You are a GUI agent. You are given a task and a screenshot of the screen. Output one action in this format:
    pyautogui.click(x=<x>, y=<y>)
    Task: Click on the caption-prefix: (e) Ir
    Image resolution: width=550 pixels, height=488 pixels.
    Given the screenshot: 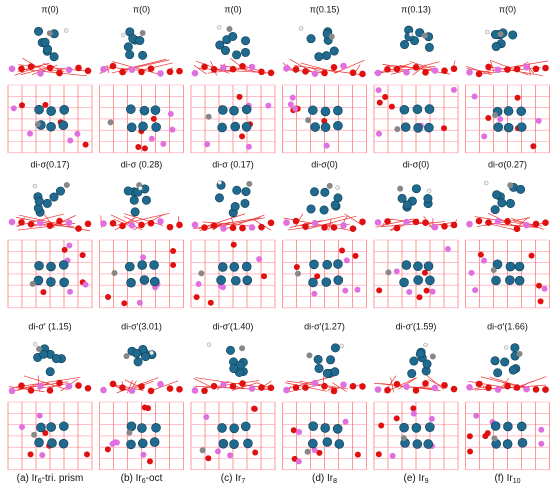 What is the action you would take?
    pyautogui.click(x=414, y=478)
    